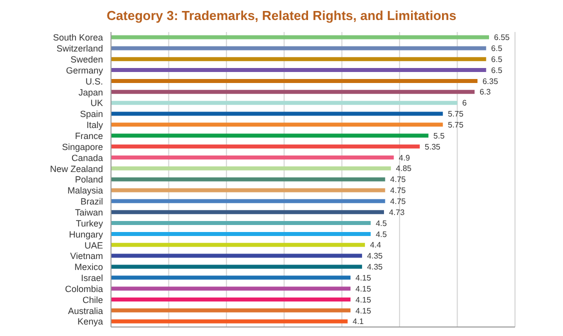  What do you see at coordinates (376, 245) in the screenshot?
I see `data-label: 4.4` at bounding box center [376, 245].